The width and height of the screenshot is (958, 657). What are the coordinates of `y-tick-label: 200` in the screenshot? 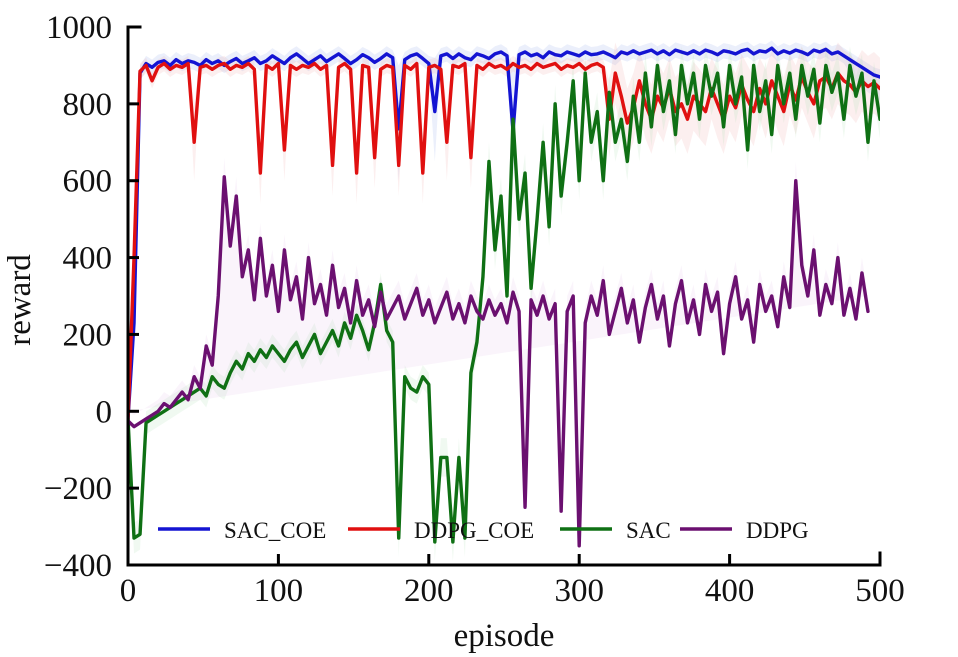 It's located at (88, 335).